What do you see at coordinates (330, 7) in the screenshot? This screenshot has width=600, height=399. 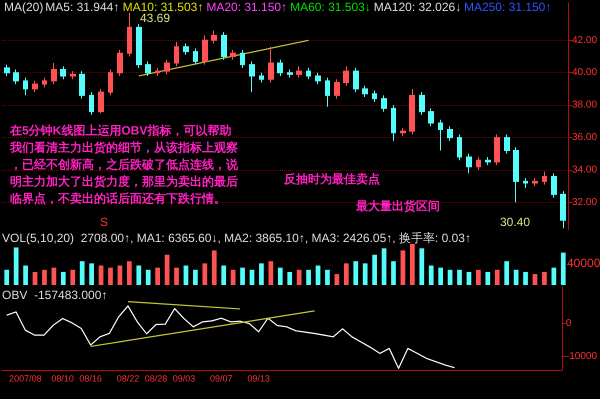 I see `annotation: MA60: 31.503↓` at bounding box center [330, 7].